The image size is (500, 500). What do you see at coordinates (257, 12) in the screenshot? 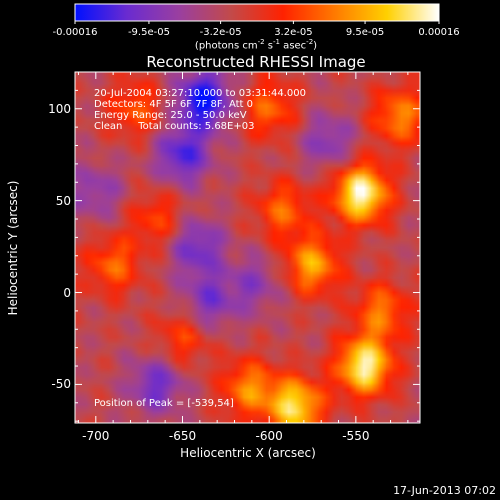
I see `colorbar` at bounding box center [257, 12].